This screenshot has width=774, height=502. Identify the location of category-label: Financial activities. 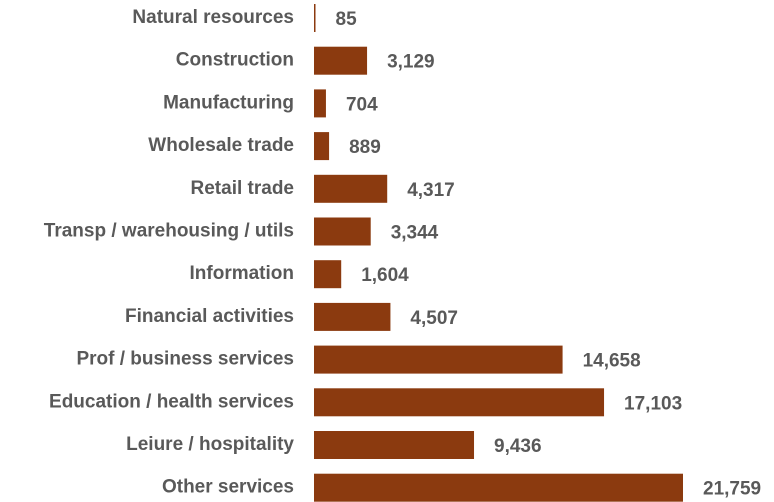
(209, 316).